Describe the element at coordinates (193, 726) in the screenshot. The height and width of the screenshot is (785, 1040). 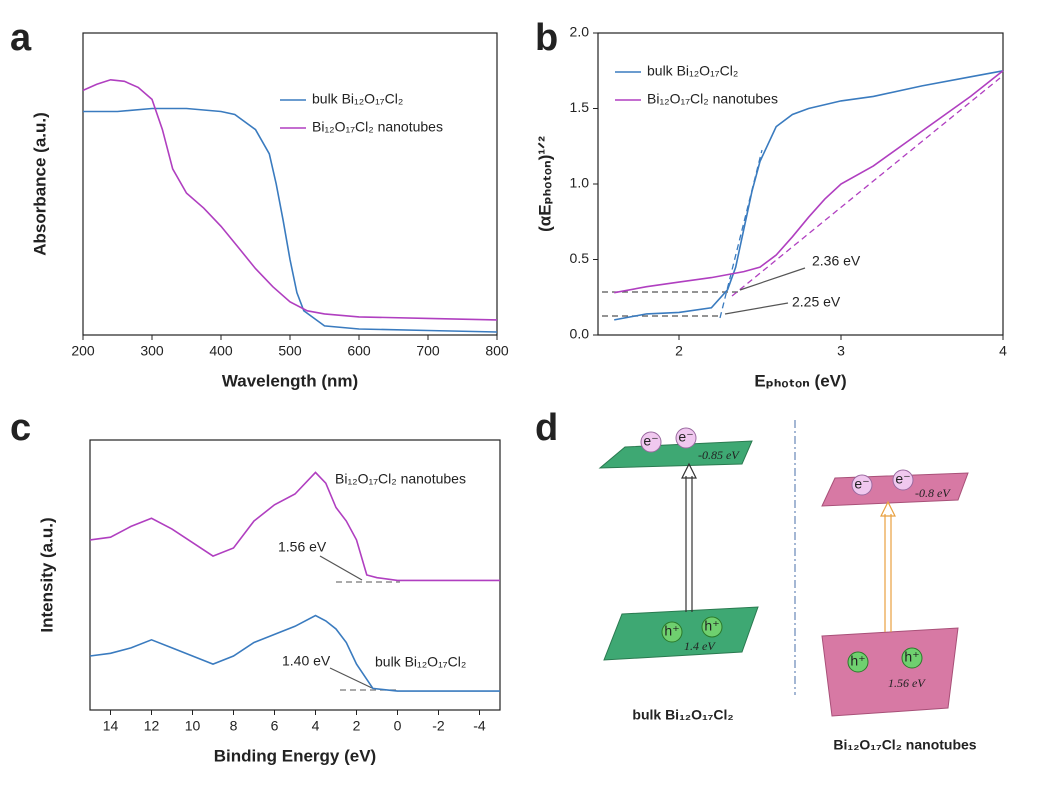
I see `x-tick-label: 10` at that location.